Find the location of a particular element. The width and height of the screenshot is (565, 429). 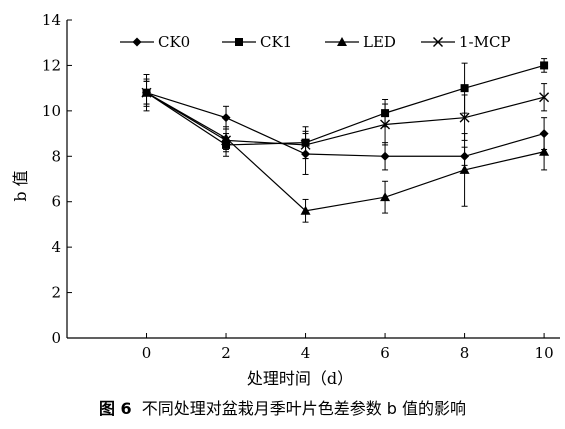

x-tick-label: 0 is located at coordinates (147, 353).